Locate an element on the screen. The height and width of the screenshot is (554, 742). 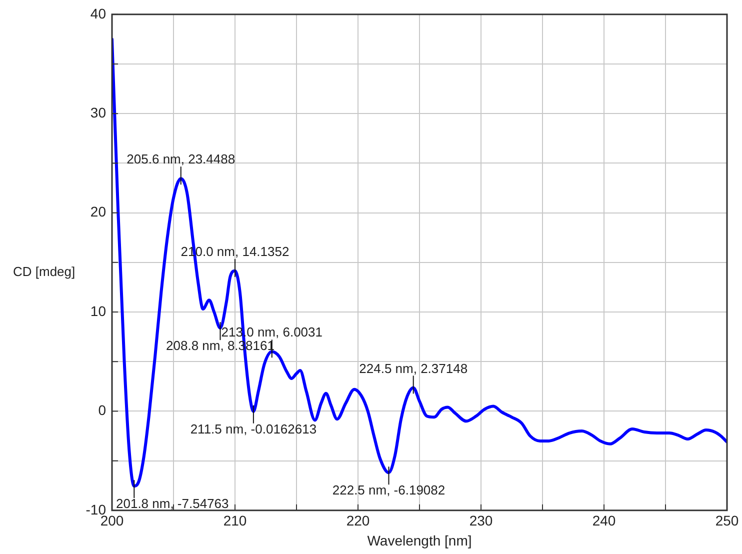
y-tick-label: 20 is located at coordinates (98, 212).